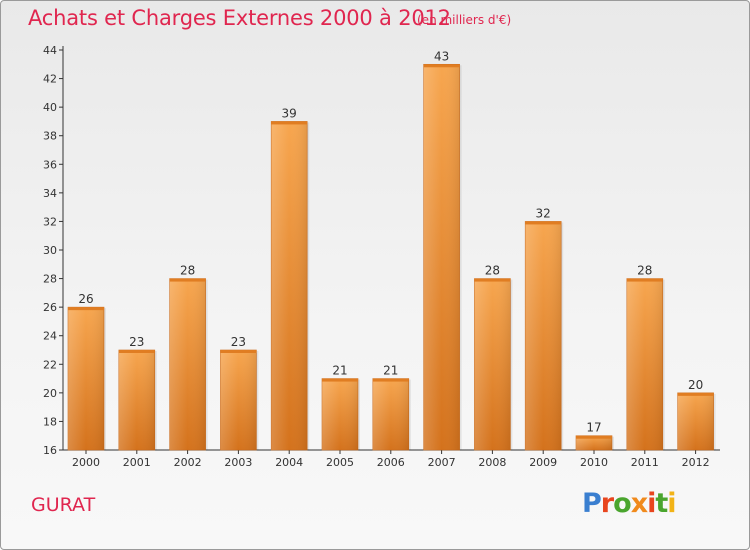 The height and width of the screenshot is (550, 750). Describe the element at coordinates (238, 462) in the screenshot. I see `x-tick-label: 2003` at that location.